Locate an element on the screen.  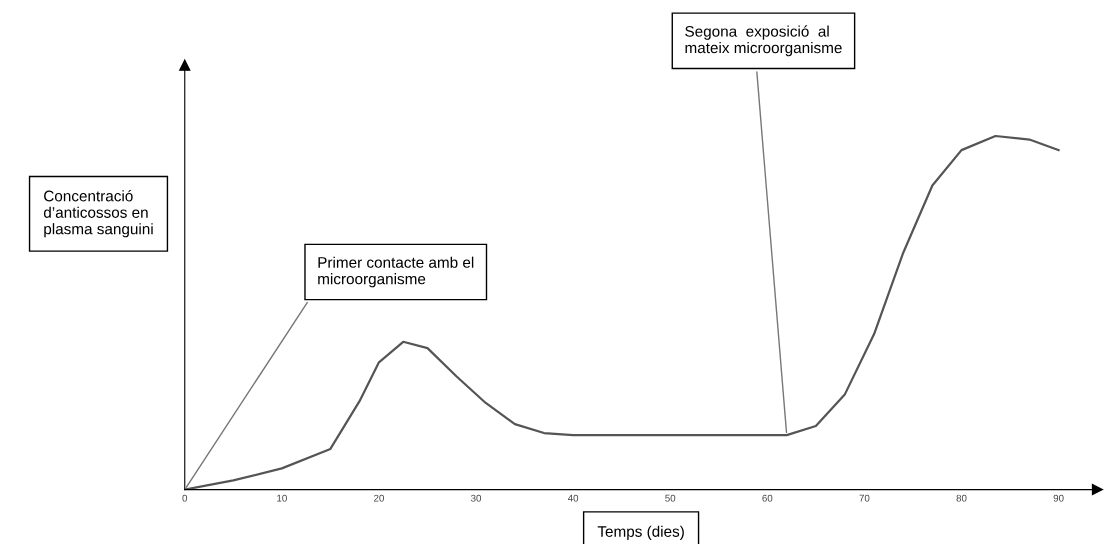
x-tick-label: 0 is located at coordinates (185, 498).